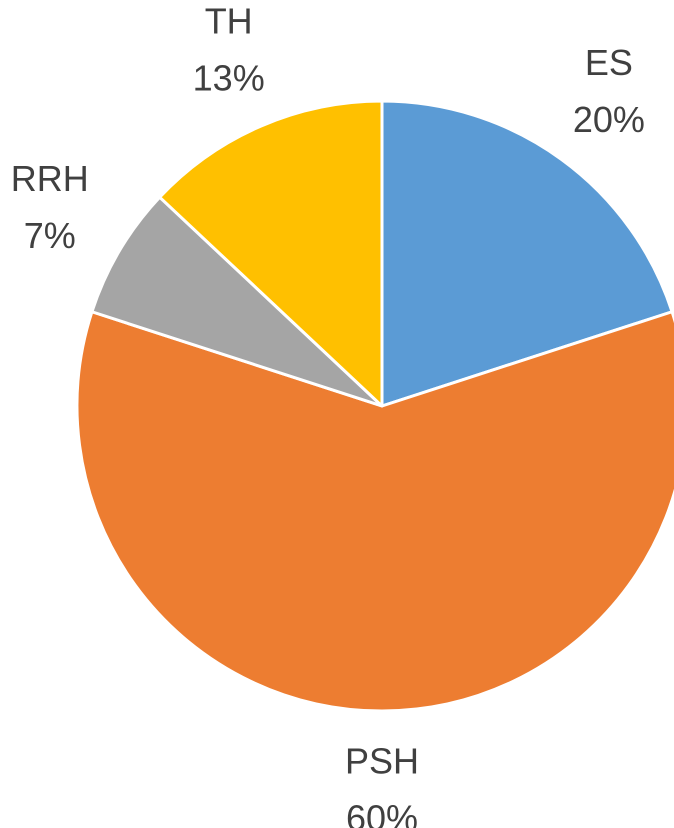  I want to click on slice-category-label: RRH, so click(50, 178).